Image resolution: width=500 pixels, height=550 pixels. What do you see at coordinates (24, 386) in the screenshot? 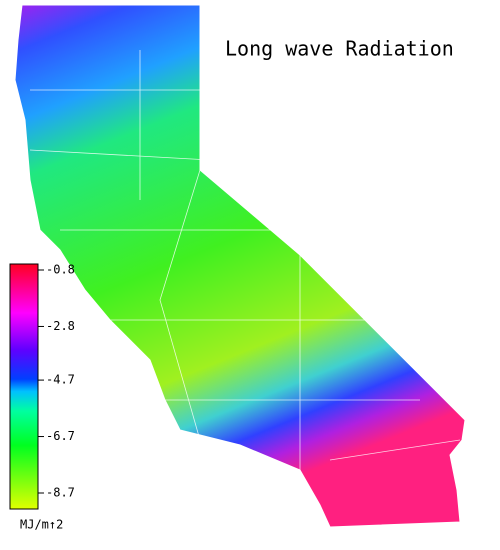
I see `colorbar` at bounding box center [24, 386].